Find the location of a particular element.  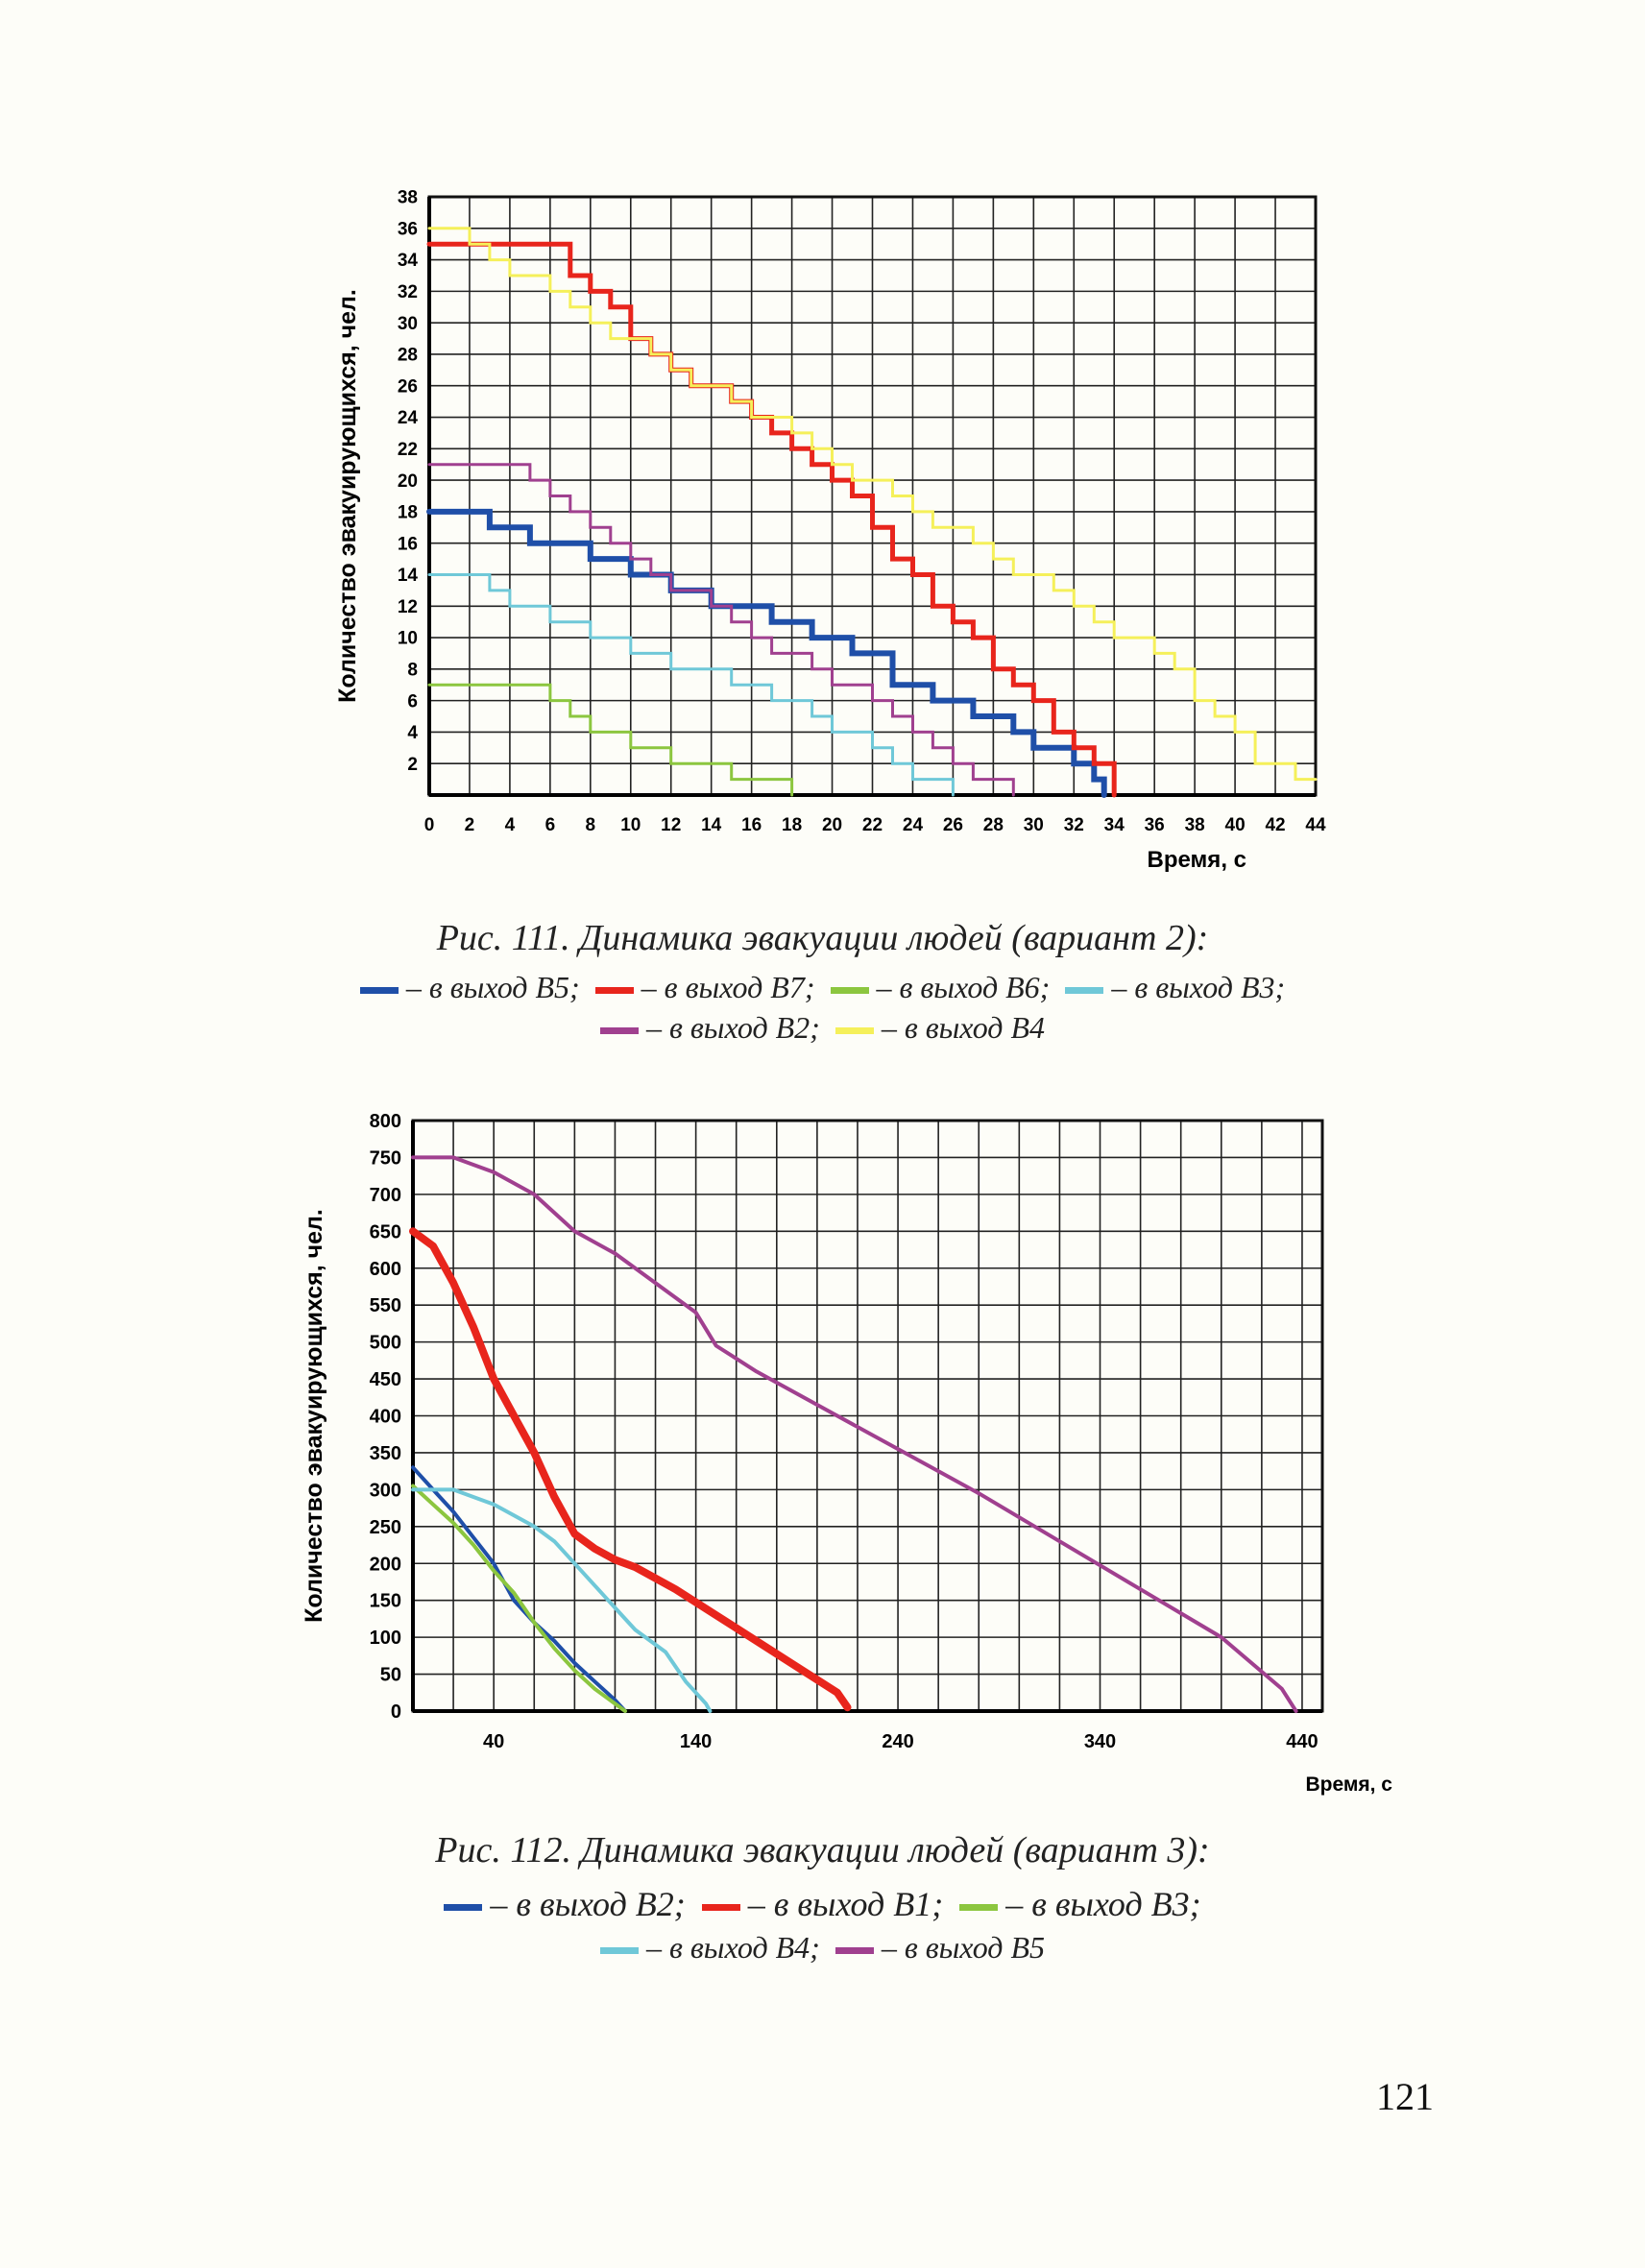

legend-label: – в выход В7; is located at coordinates (728, 987).